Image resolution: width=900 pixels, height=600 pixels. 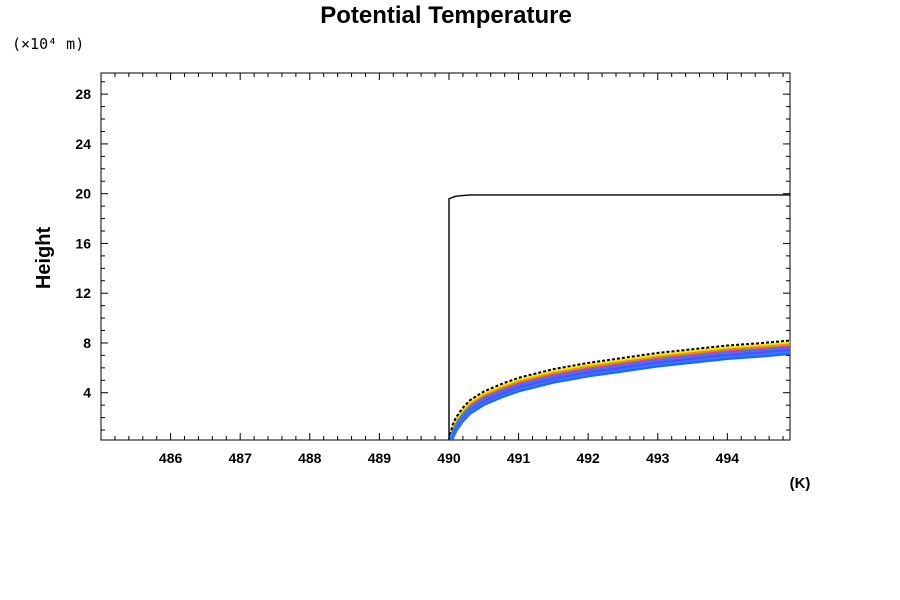 What do you see at coordinates (449, 458) in the screenshot?
I see `x-tick-label: 490` at bounding box center [449, 458].